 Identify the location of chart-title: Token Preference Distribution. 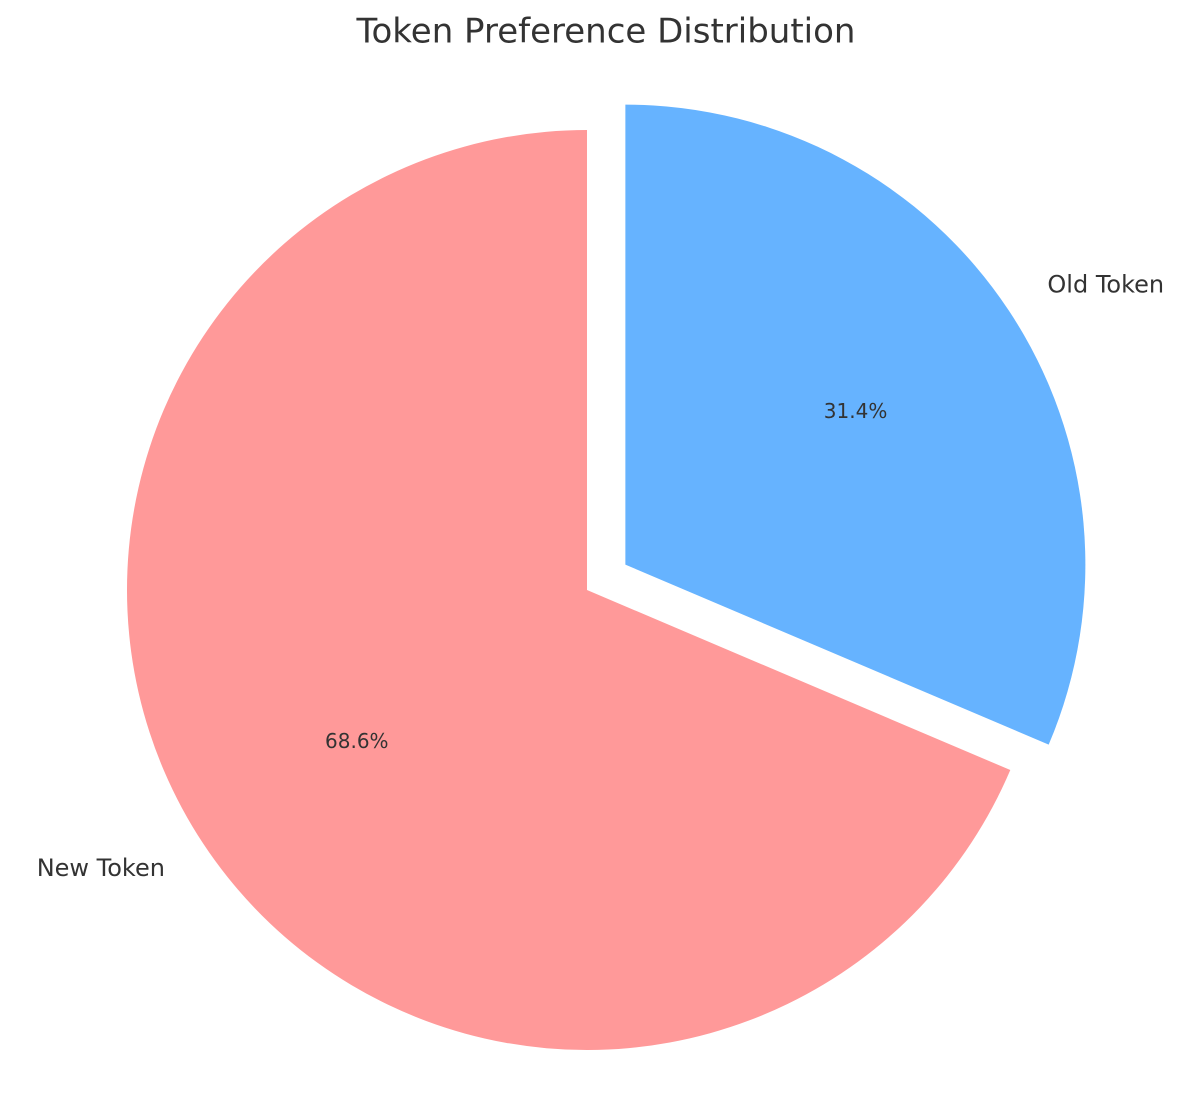
(606, 32).